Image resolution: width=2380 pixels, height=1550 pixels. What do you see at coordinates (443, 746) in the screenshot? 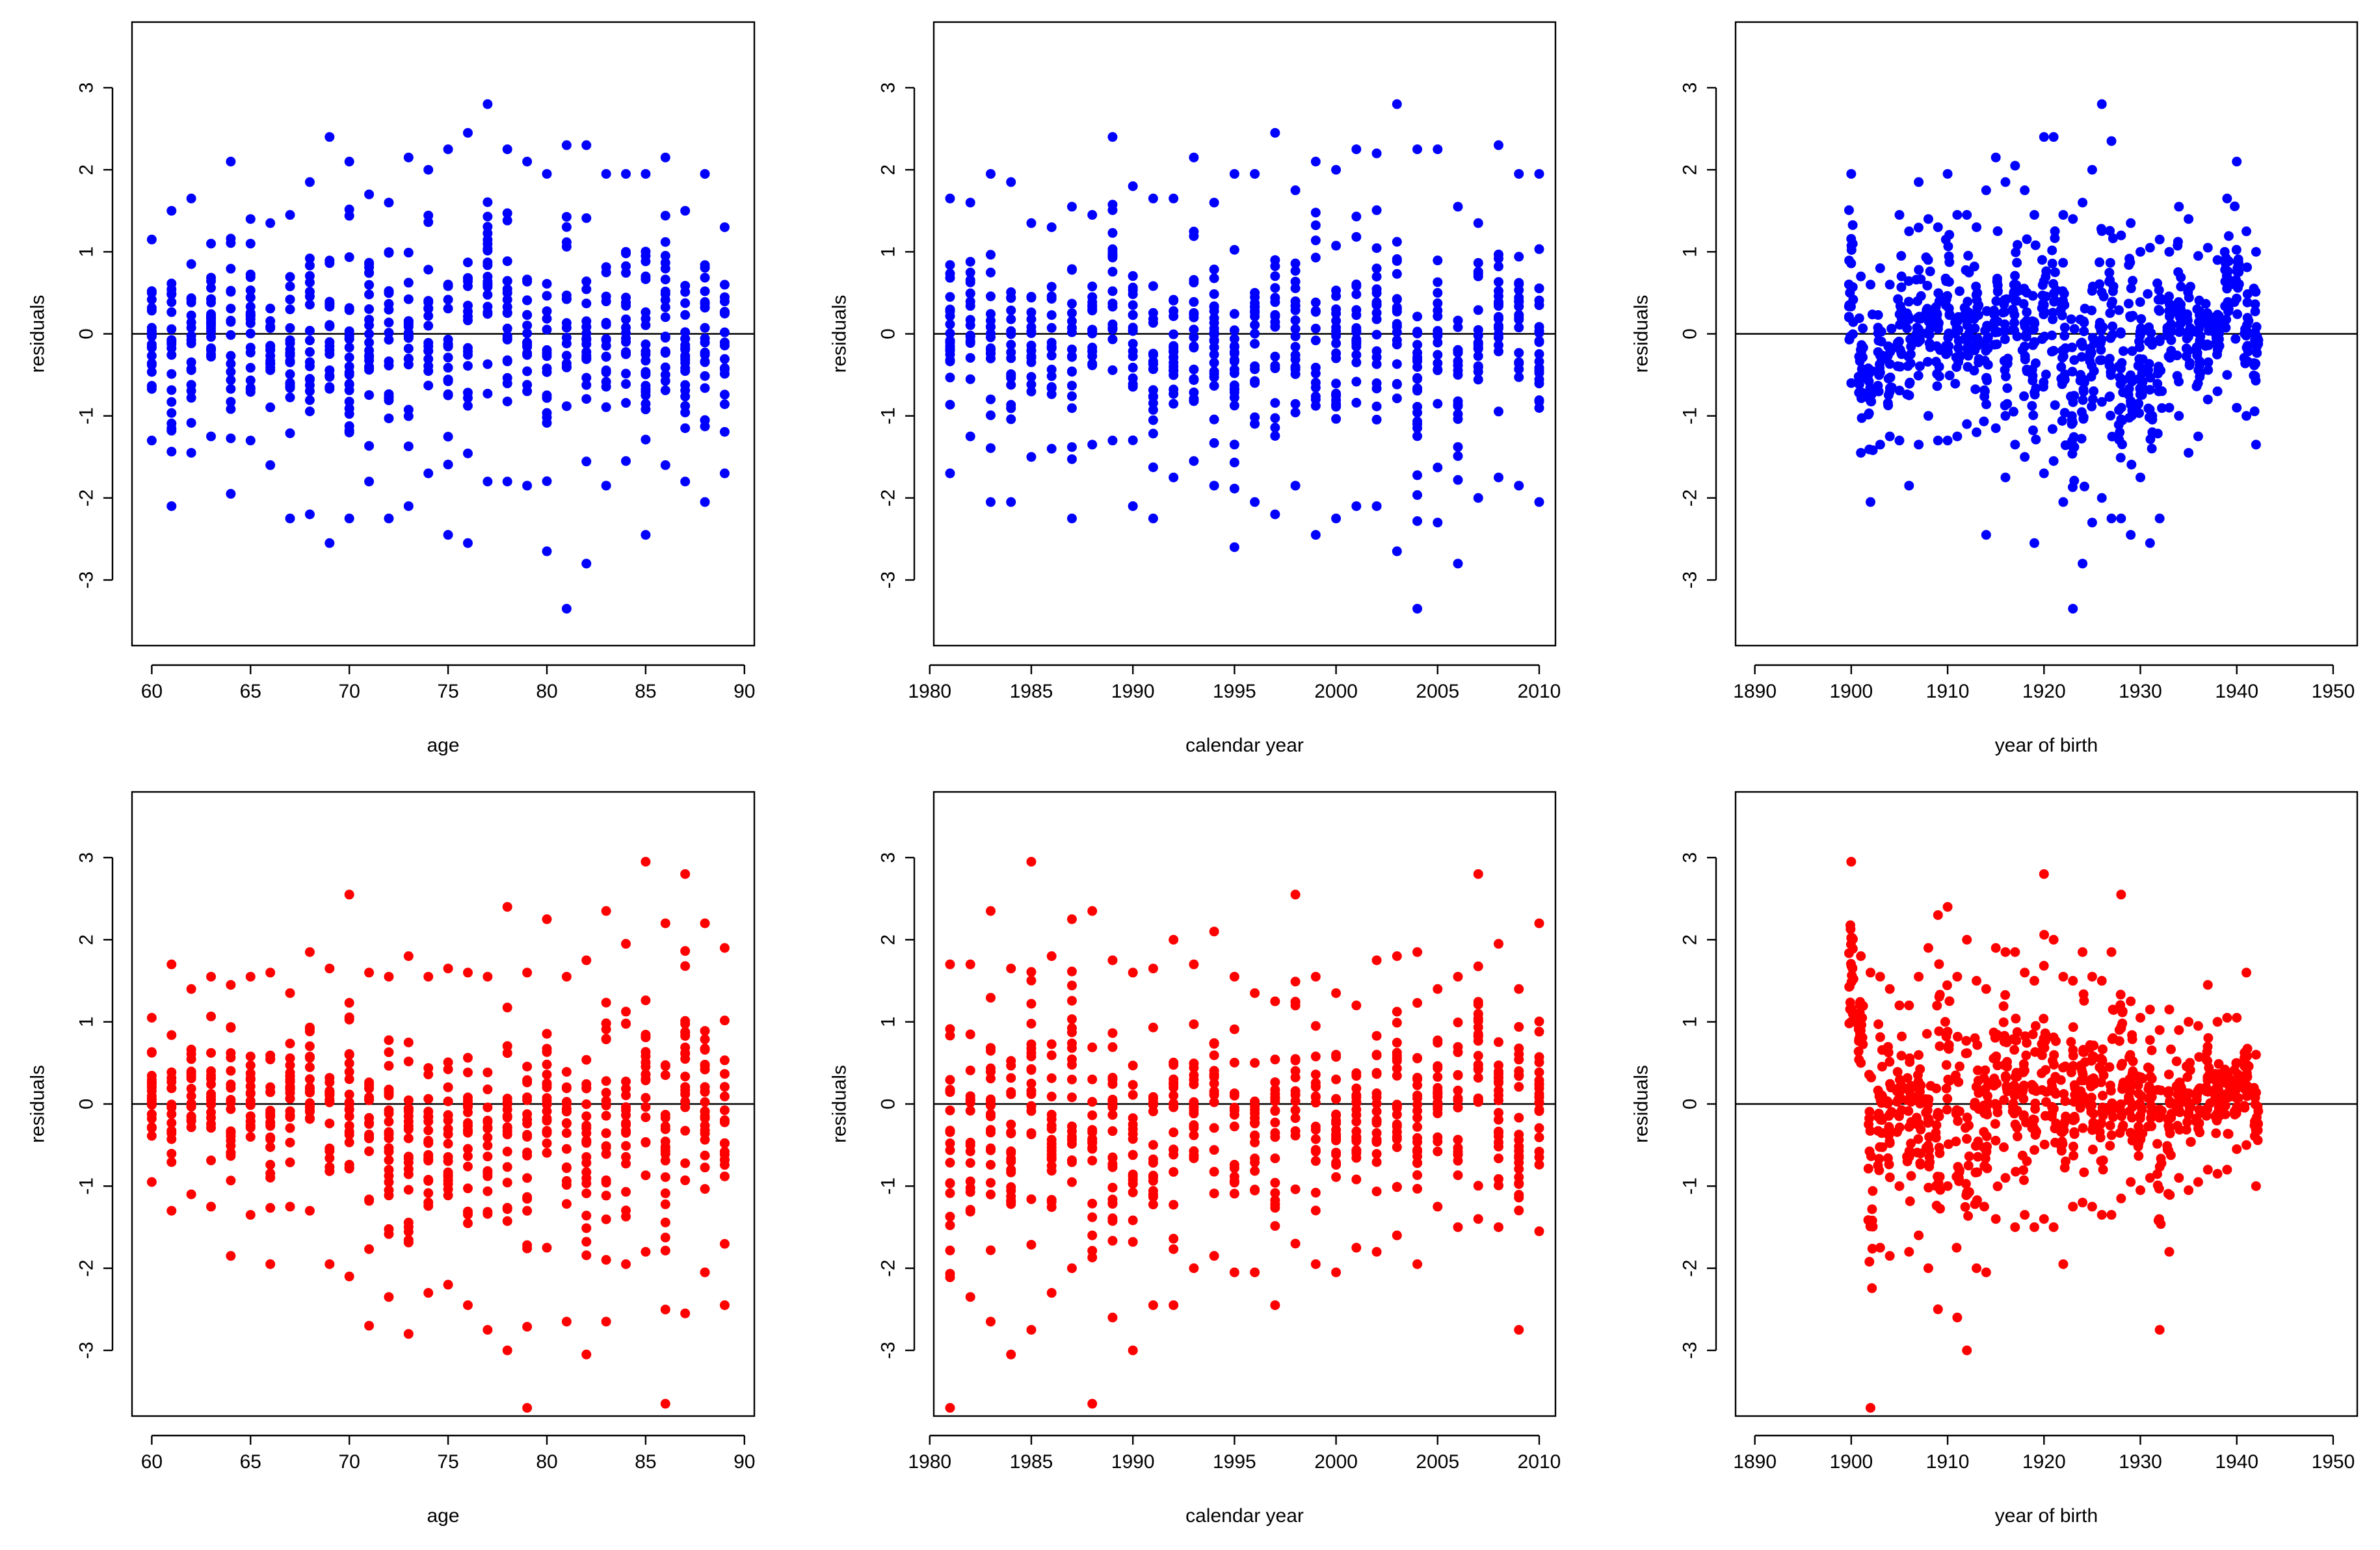
I see `x-axis-label: age` at bounding box center [443, 746].